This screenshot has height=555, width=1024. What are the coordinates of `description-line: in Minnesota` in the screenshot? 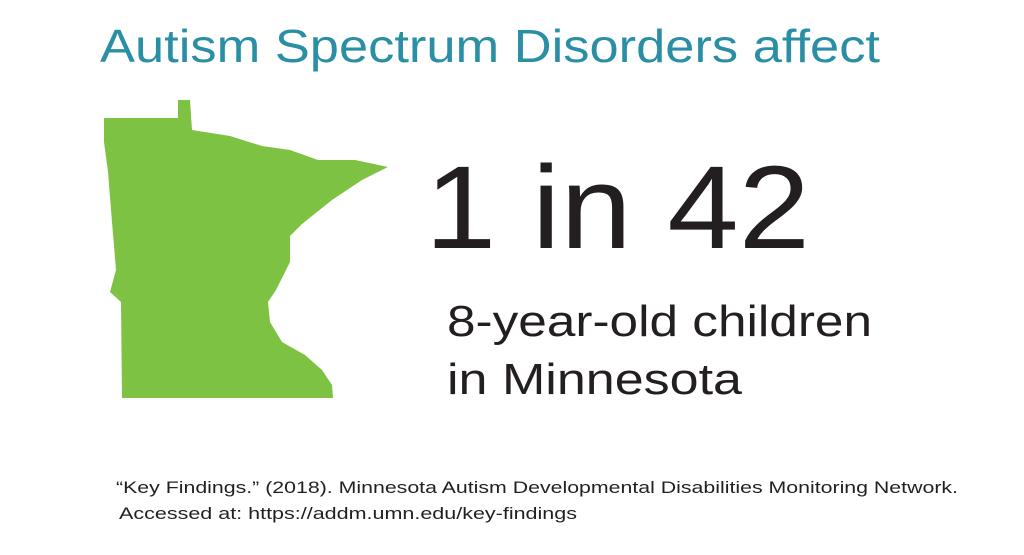 It's located at (595, 379).